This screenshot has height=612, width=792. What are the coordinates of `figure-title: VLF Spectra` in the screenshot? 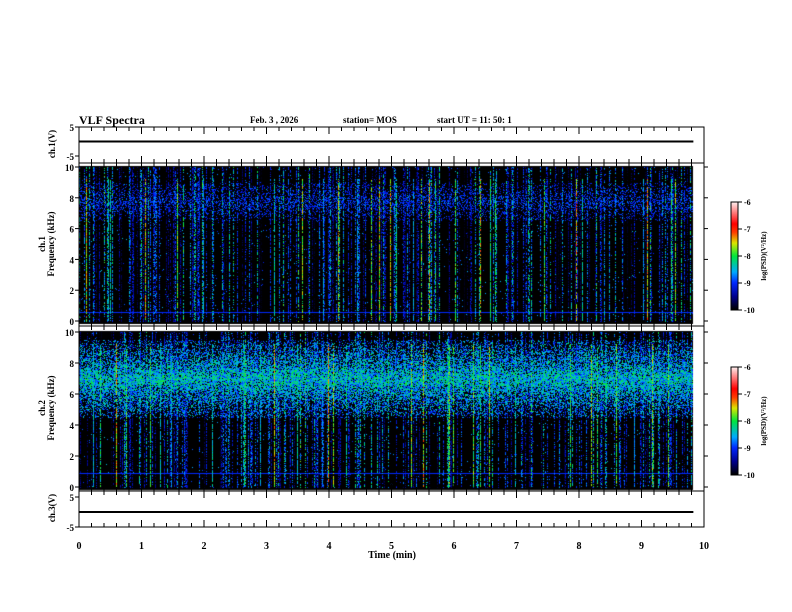 It's located at (112, 120).